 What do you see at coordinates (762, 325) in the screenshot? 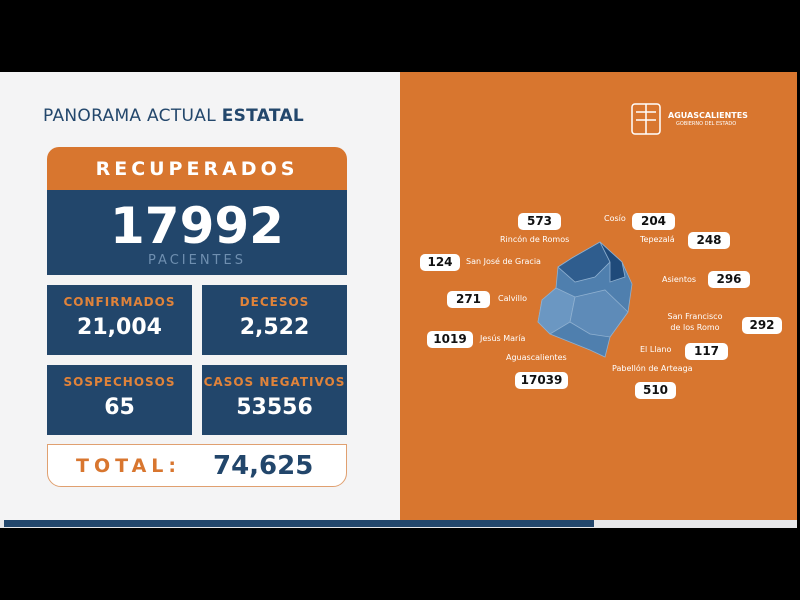
I see `municipality-value: 292` at bounding box center [762, 325].